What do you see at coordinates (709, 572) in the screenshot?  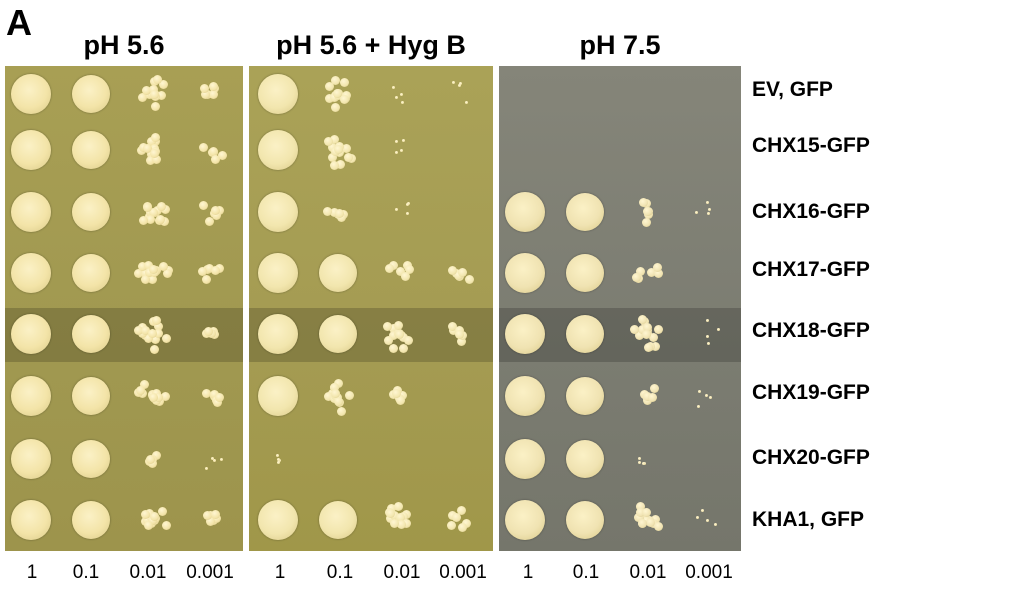 I see `dilution-label: 0.001` at bounding box center [709, 572].